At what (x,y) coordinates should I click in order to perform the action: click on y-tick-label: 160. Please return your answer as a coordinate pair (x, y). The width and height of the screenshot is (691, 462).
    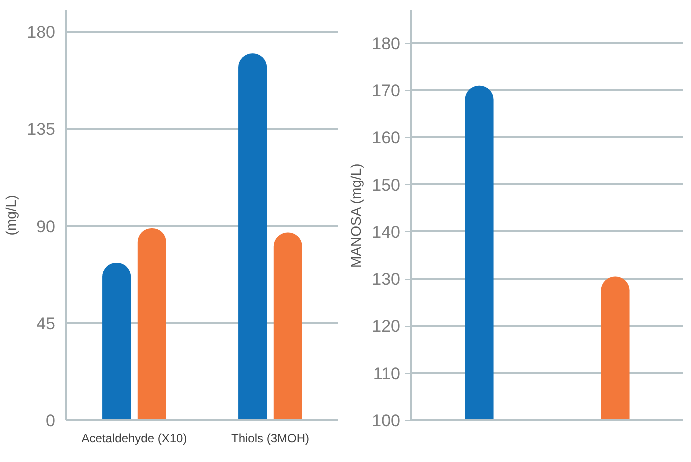
    Looking at the image, I should click on (386, 138).